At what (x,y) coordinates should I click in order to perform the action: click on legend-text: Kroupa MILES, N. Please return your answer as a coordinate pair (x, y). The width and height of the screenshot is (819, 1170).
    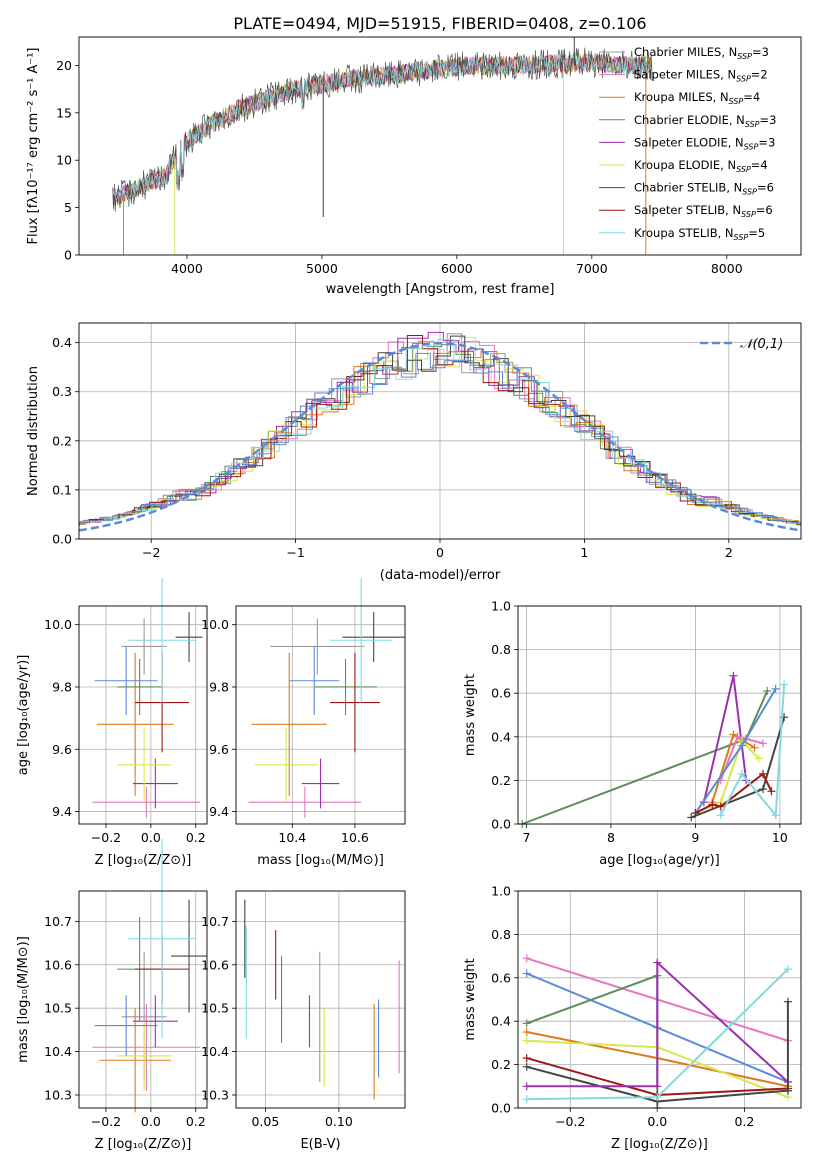
    Looking at the image, I should click on (681, 97).